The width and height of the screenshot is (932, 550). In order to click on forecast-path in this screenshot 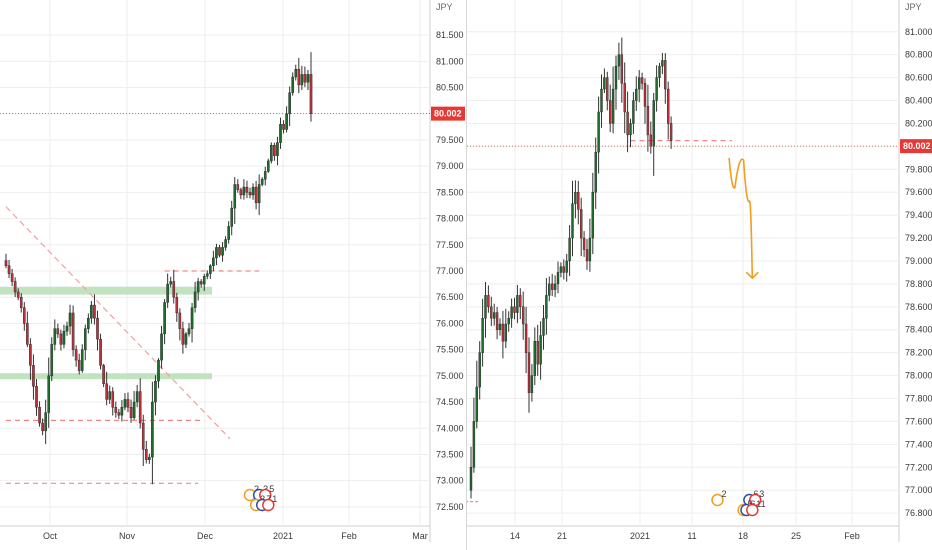, I will do `click(741, 218)`.